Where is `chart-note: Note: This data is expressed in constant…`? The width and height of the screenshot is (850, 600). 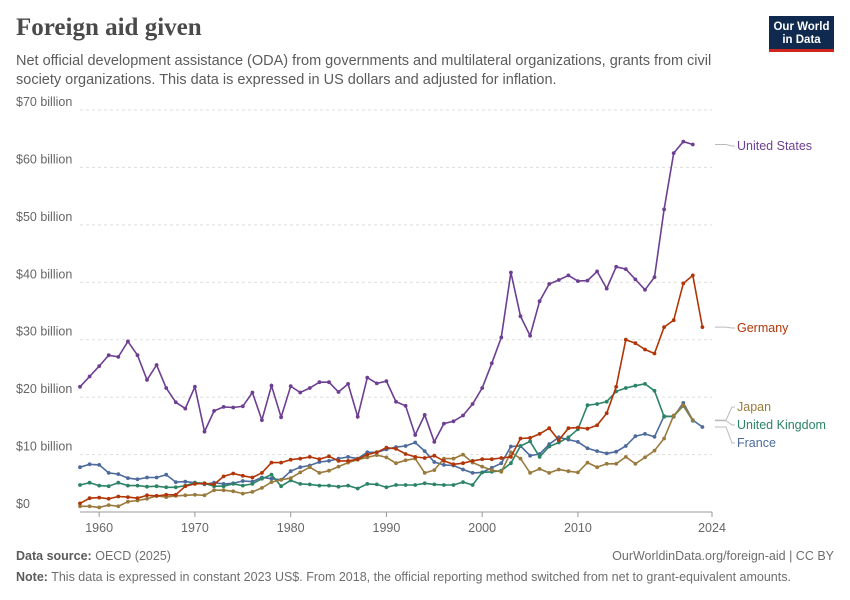 chart-note: Note: This data is expressed in constant… is located at coordinates (403, 577).